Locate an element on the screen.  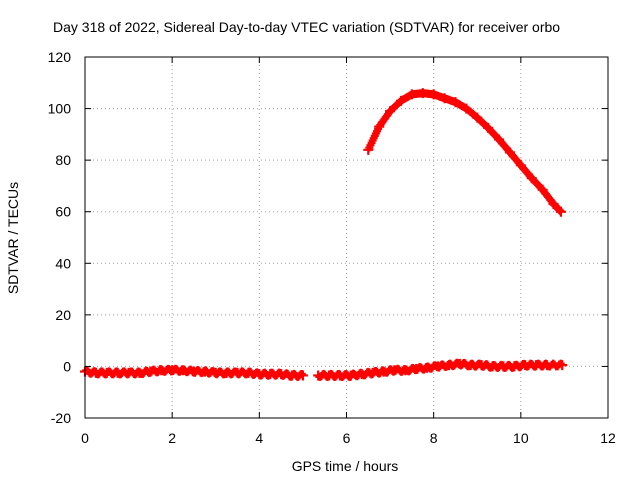
y-tick-label: 60 is located at coordinates (63, 212).